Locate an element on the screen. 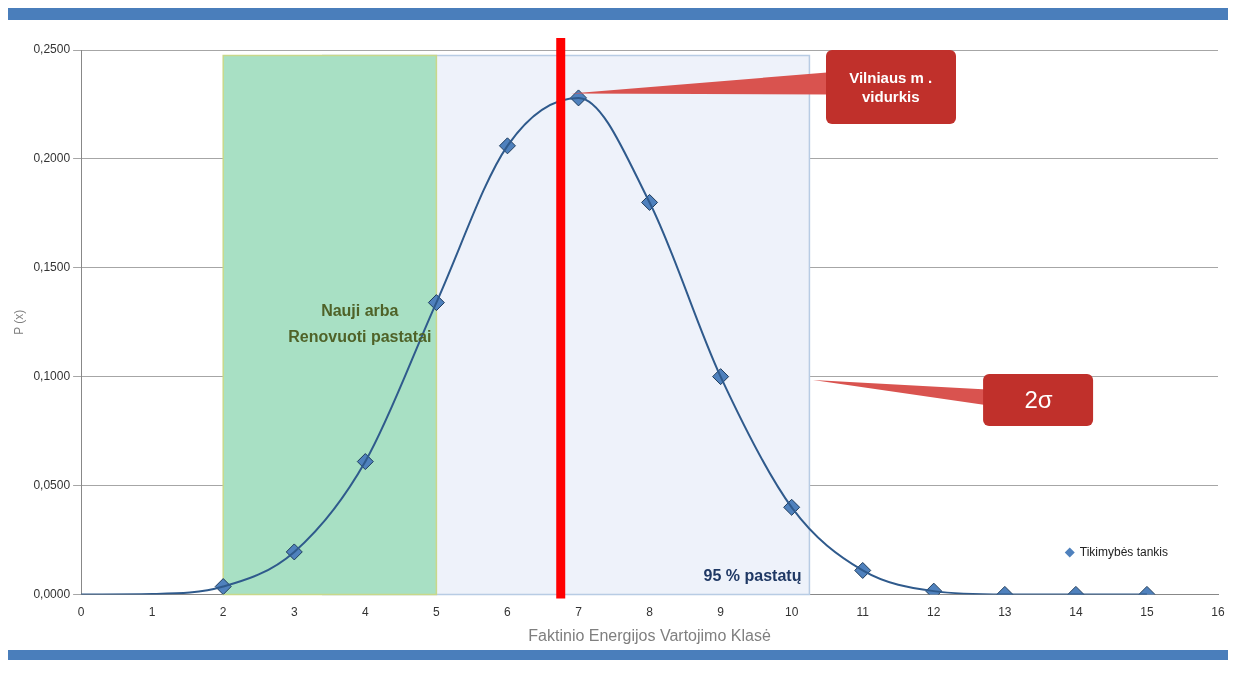 The image size is (1236, 673). legend-label: Tikimybės tankis is located at coordinates (1124, 551).